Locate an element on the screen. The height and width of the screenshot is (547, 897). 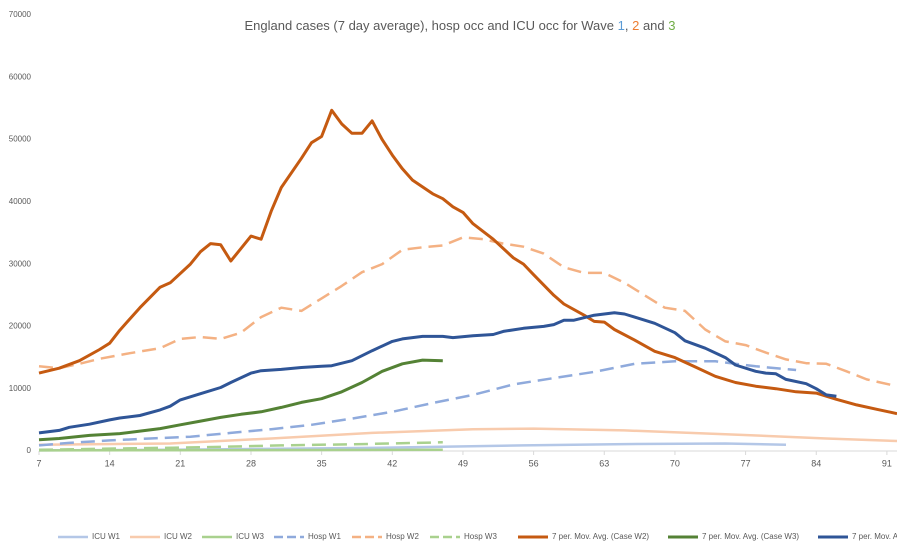
x-tick-label: 91 is located at coordinates (887, 463).